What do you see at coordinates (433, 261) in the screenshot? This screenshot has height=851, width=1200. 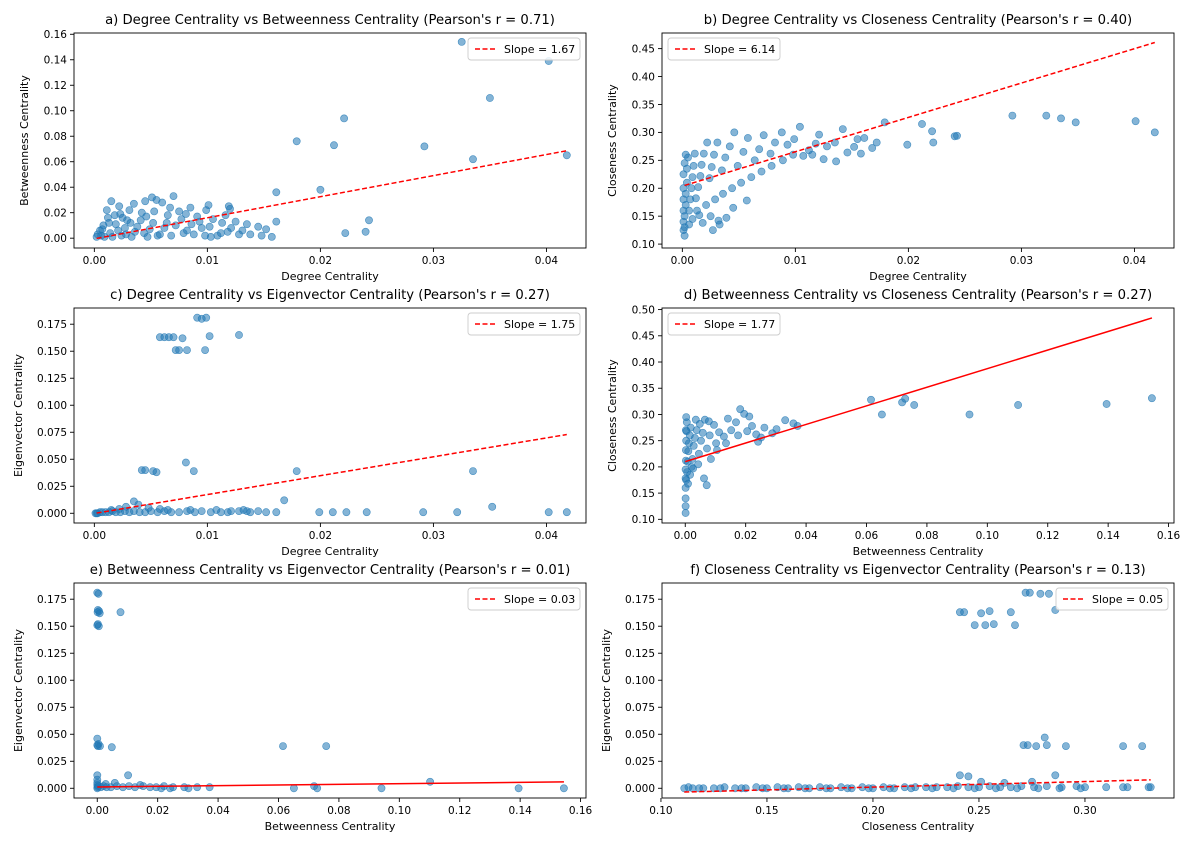 I see `x-tick-label: 0.03` at bounding box center [433, 261].